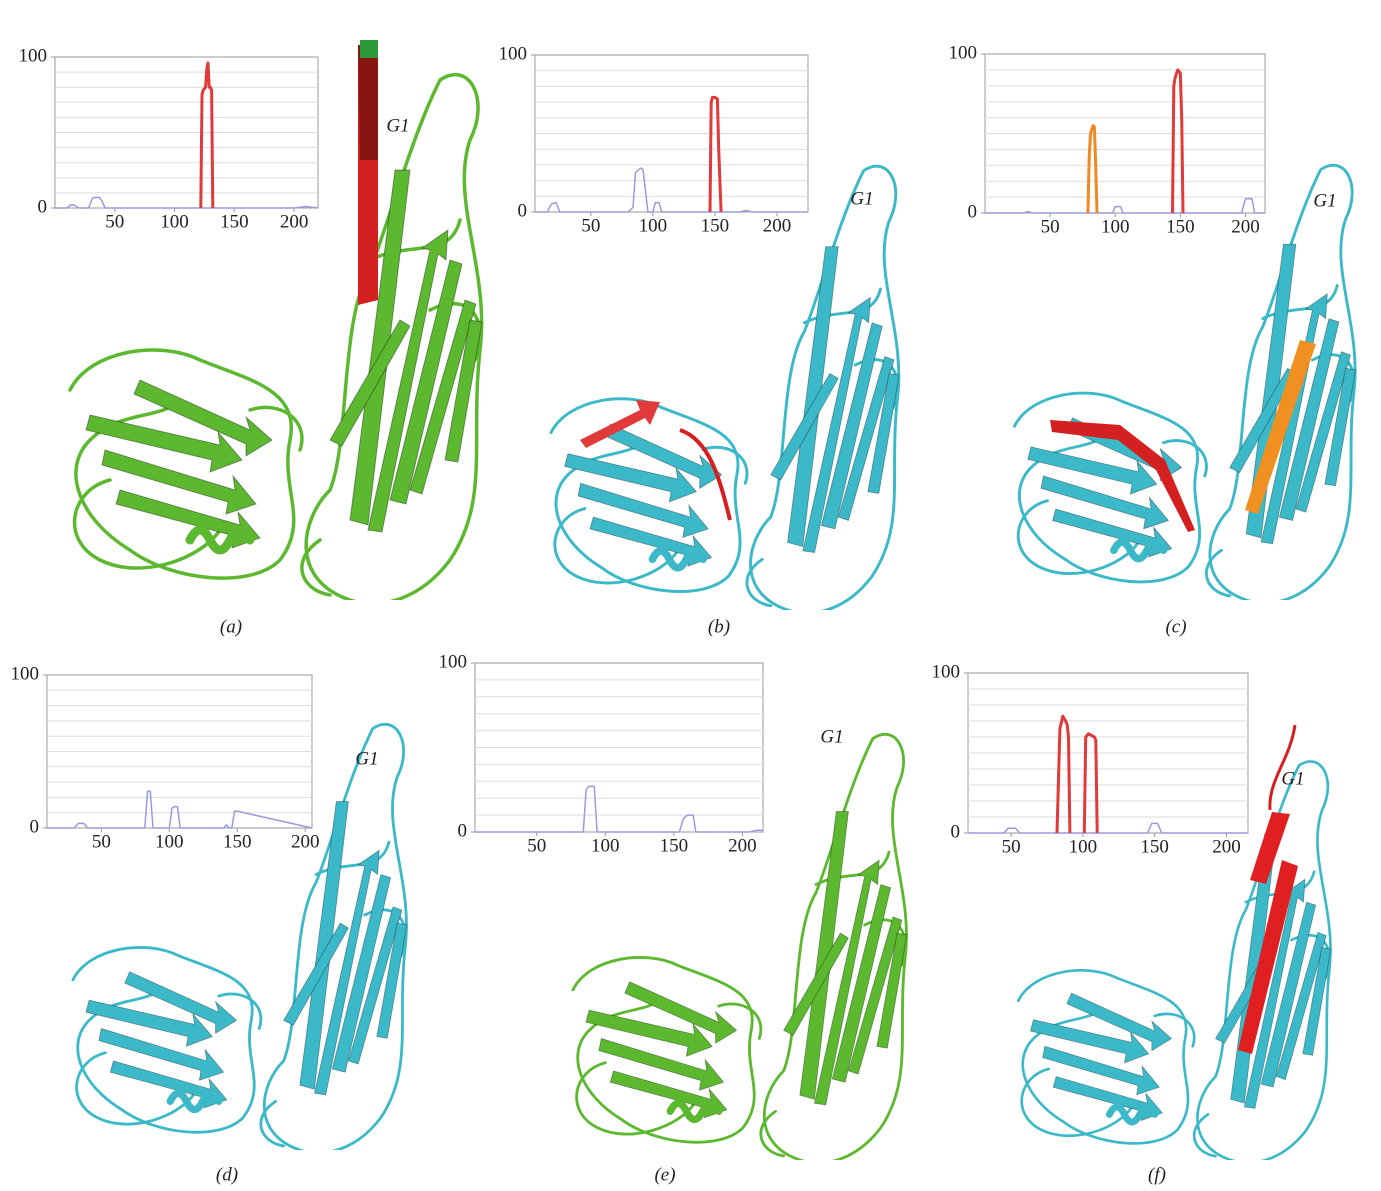  Describe the element at coordinates (214, 341) in the screenshot. I see `chart-panel: 0 100 50 100 150 200 (a) G1` at that location.